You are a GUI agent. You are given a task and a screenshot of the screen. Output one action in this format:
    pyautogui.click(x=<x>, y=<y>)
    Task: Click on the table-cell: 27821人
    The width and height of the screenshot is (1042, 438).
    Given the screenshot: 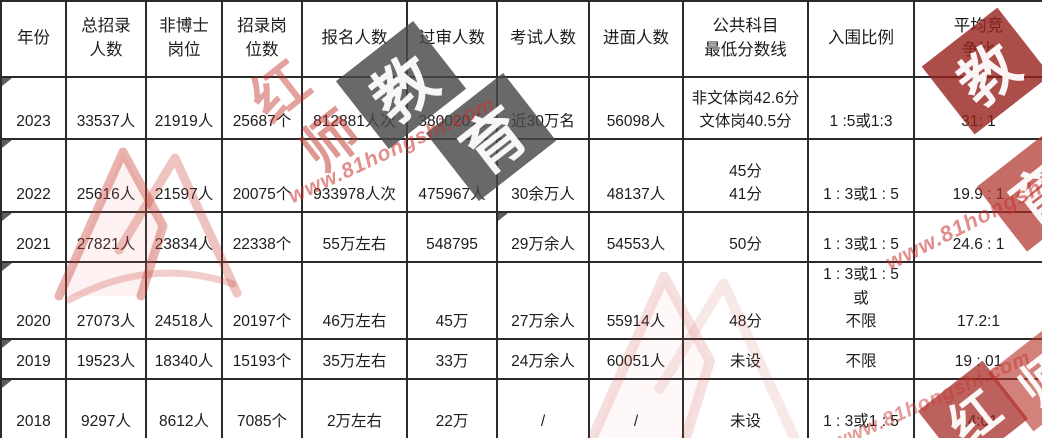 What is the action you would take?
    pyautogui.click(x=107, y=238)
    